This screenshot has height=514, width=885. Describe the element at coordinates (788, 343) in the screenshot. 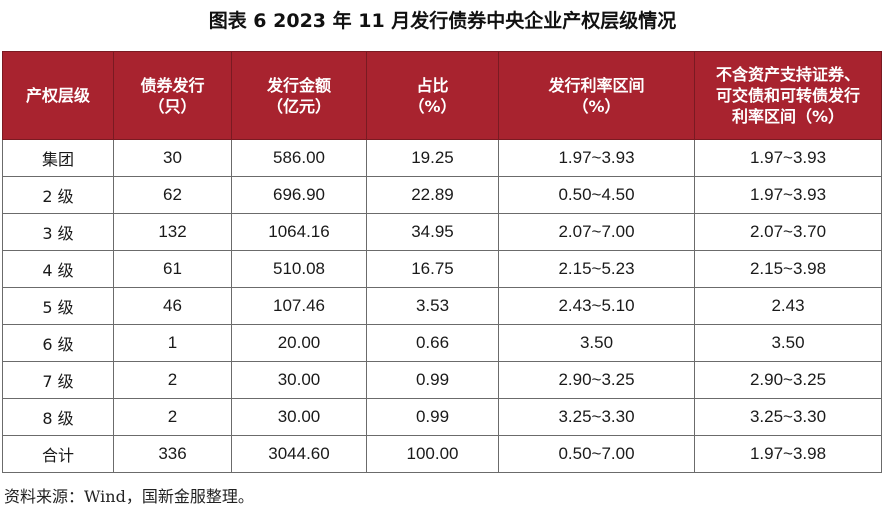

I see `cell-rate-range-excluding: 3.50` at that location.